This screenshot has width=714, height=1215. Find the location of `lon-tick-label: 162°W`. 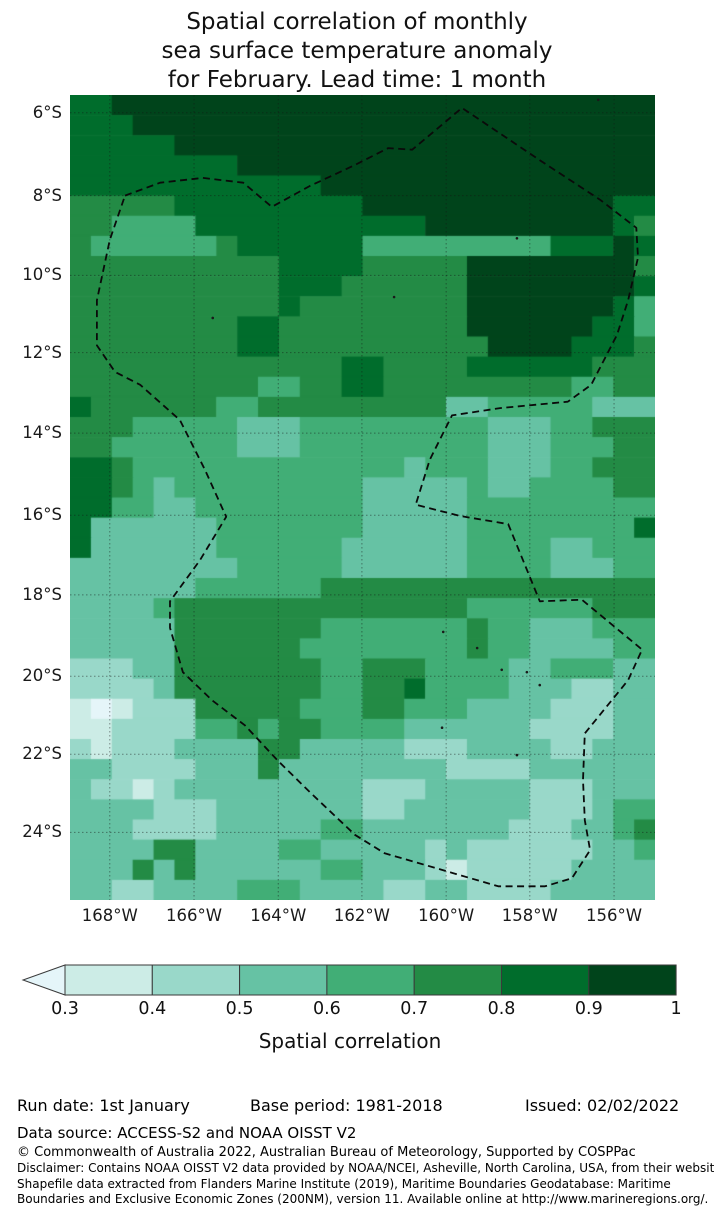

lon-tick-label: 162°W is located at coordinates (361, 915).